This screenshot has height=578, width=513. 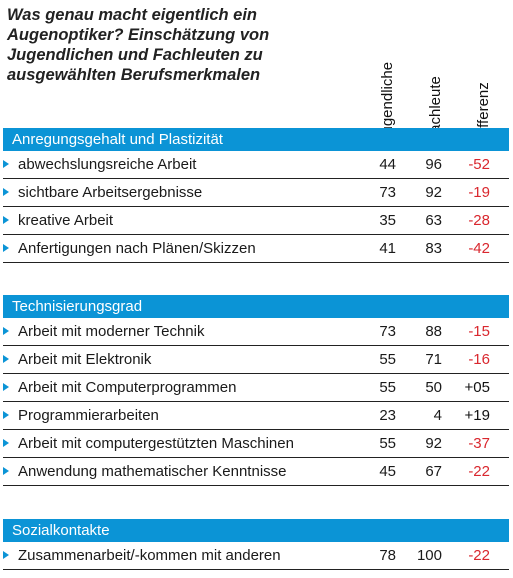 I want to click on row-label: sichtbare Arbeitsergebnisse, so click(x=110, y=192).